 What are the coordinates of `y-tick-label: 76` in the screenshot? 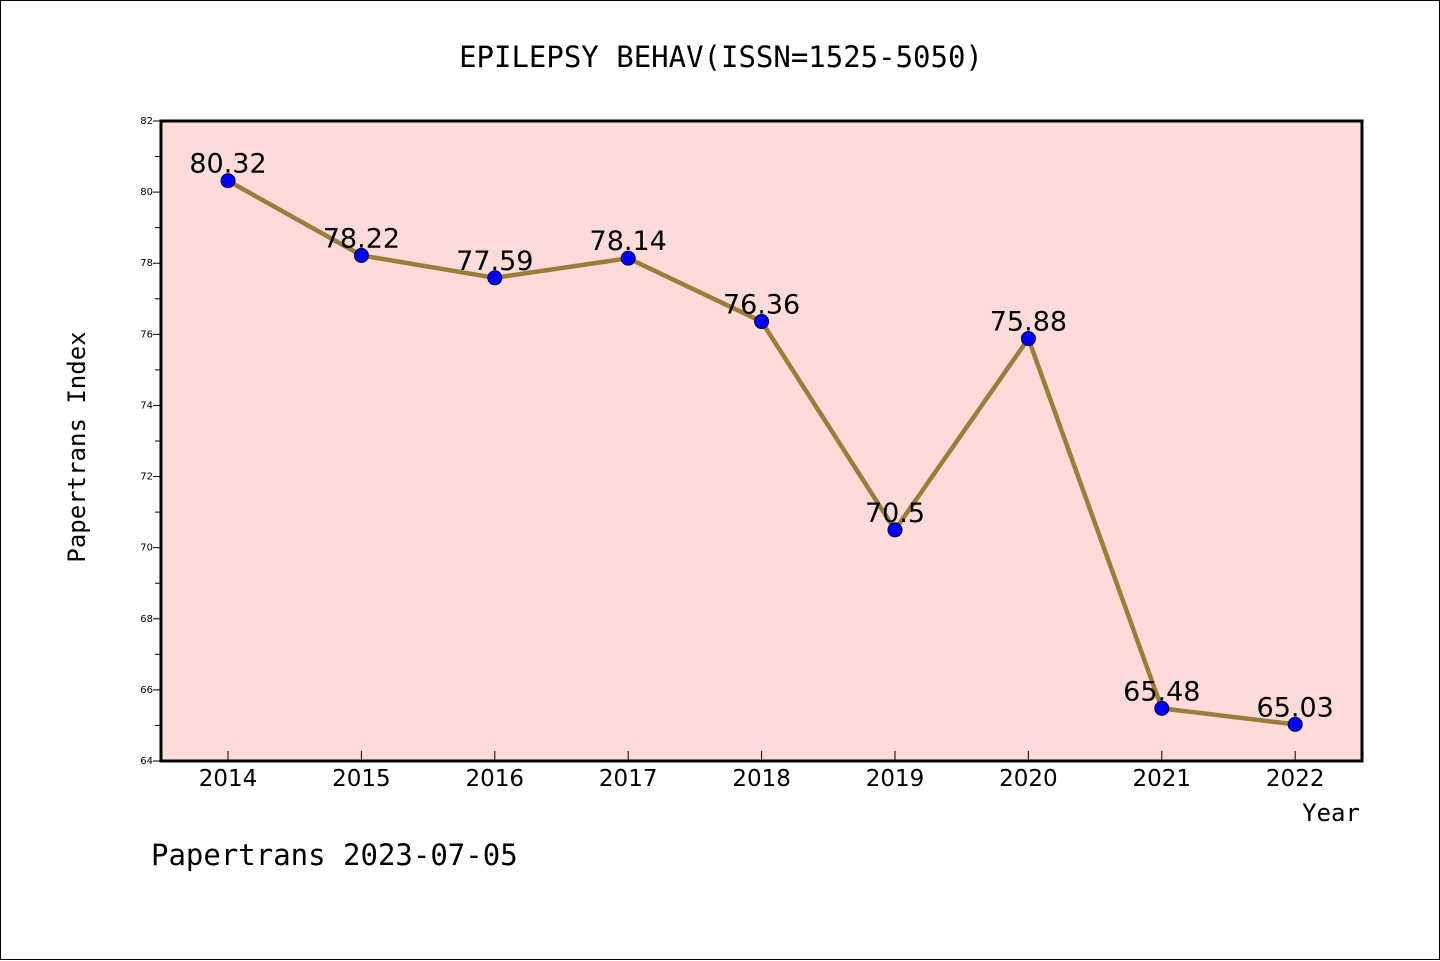 It's located at (146, 334).